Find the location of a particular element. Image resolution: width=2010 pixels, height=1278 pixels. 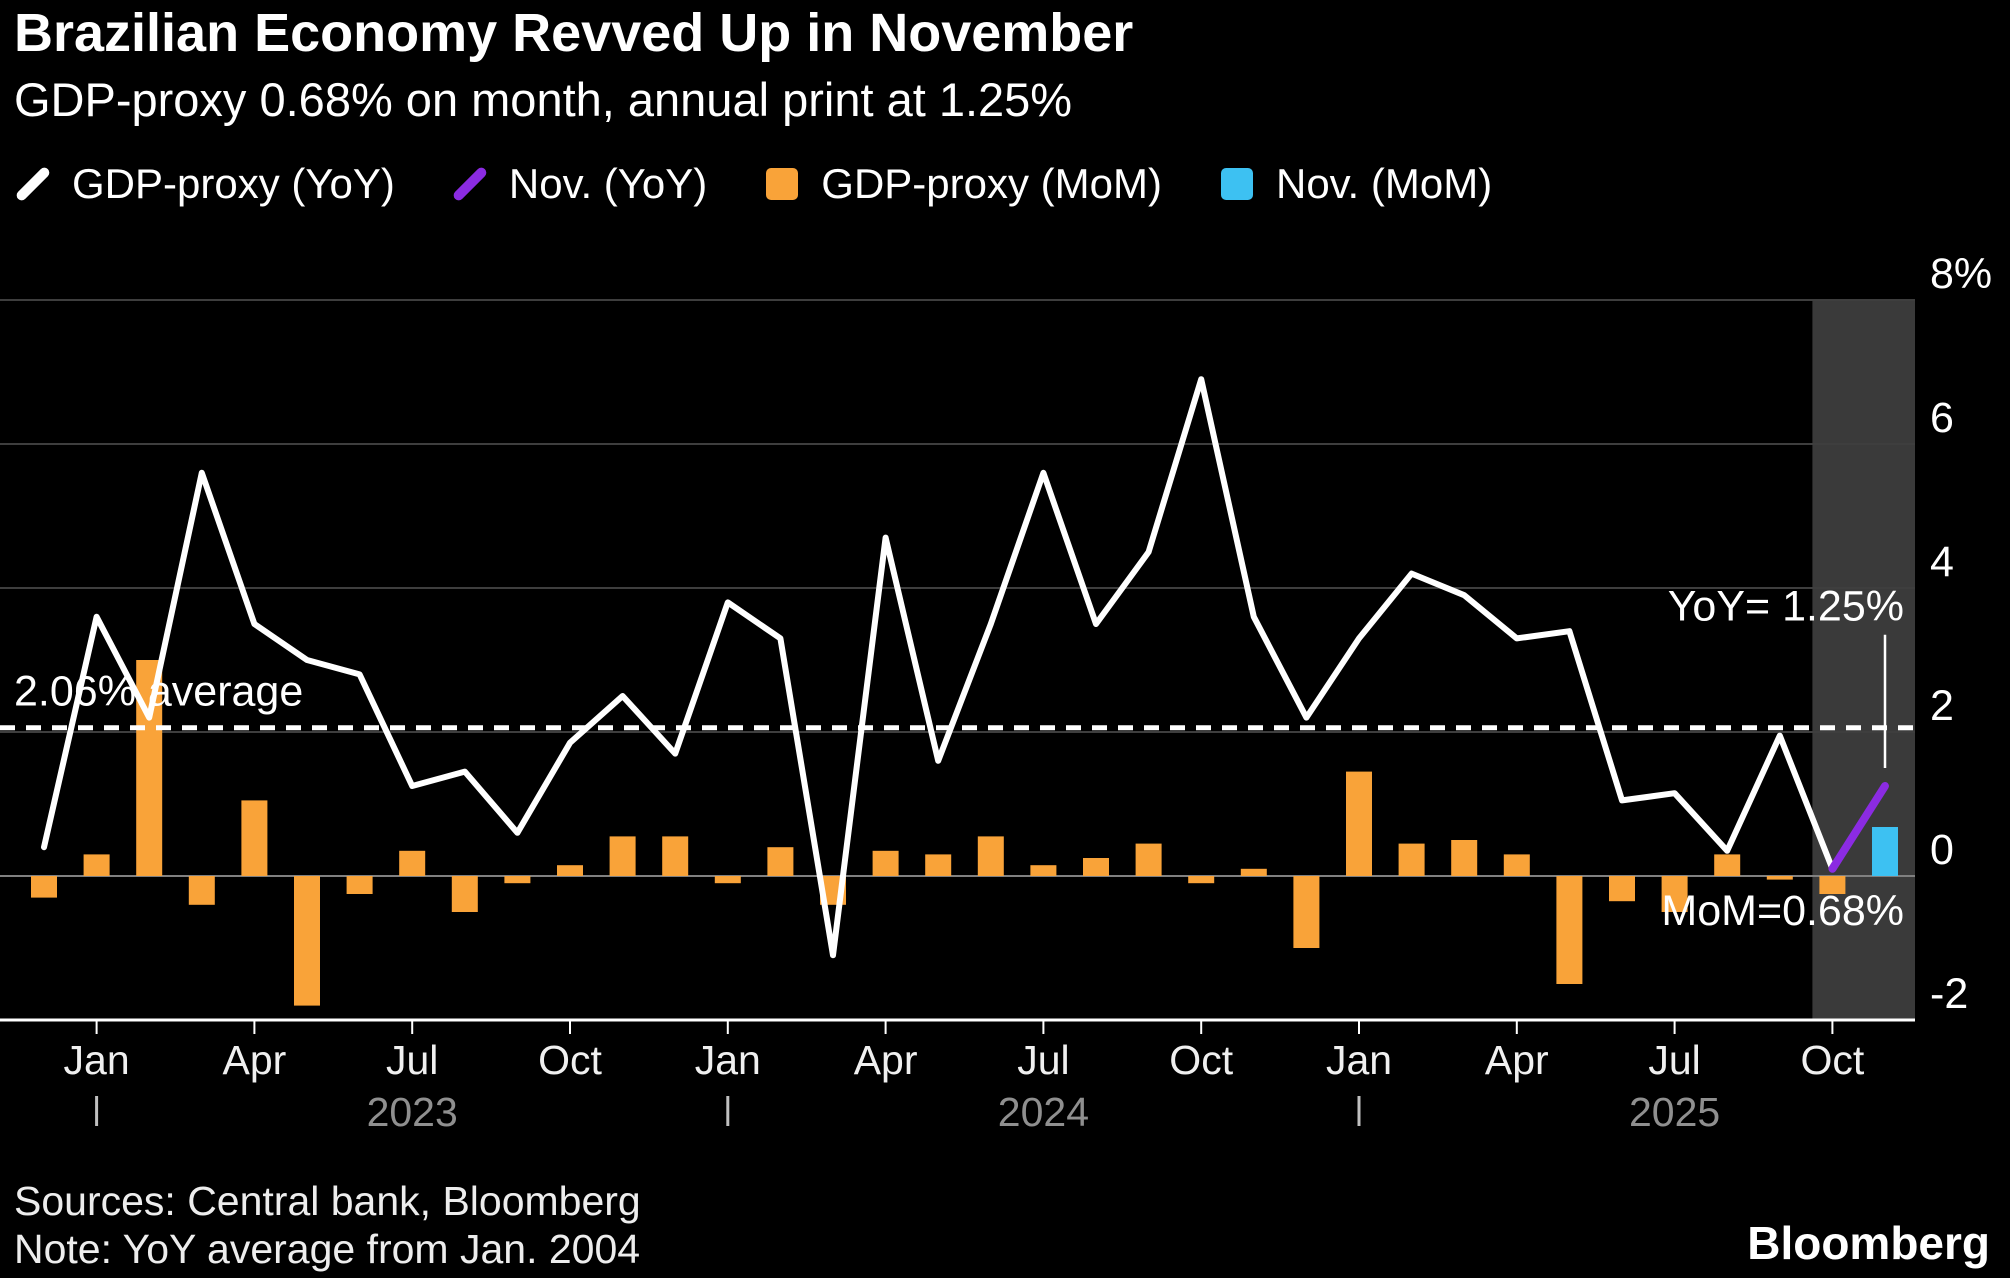

legend-item-gdp-yoy: GDP-proxy (YoY) is located at coordinates (203, 184).